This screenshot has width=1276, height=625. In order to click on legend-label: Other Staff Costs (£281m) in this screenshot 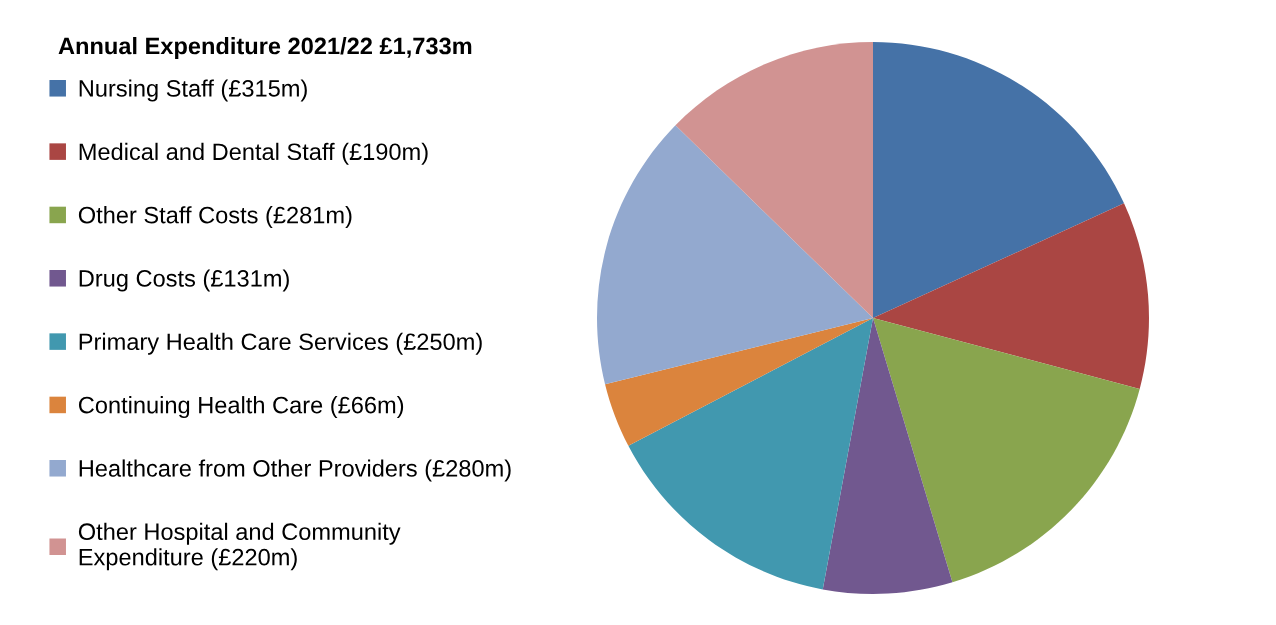, I will do `click(215, 217)`.